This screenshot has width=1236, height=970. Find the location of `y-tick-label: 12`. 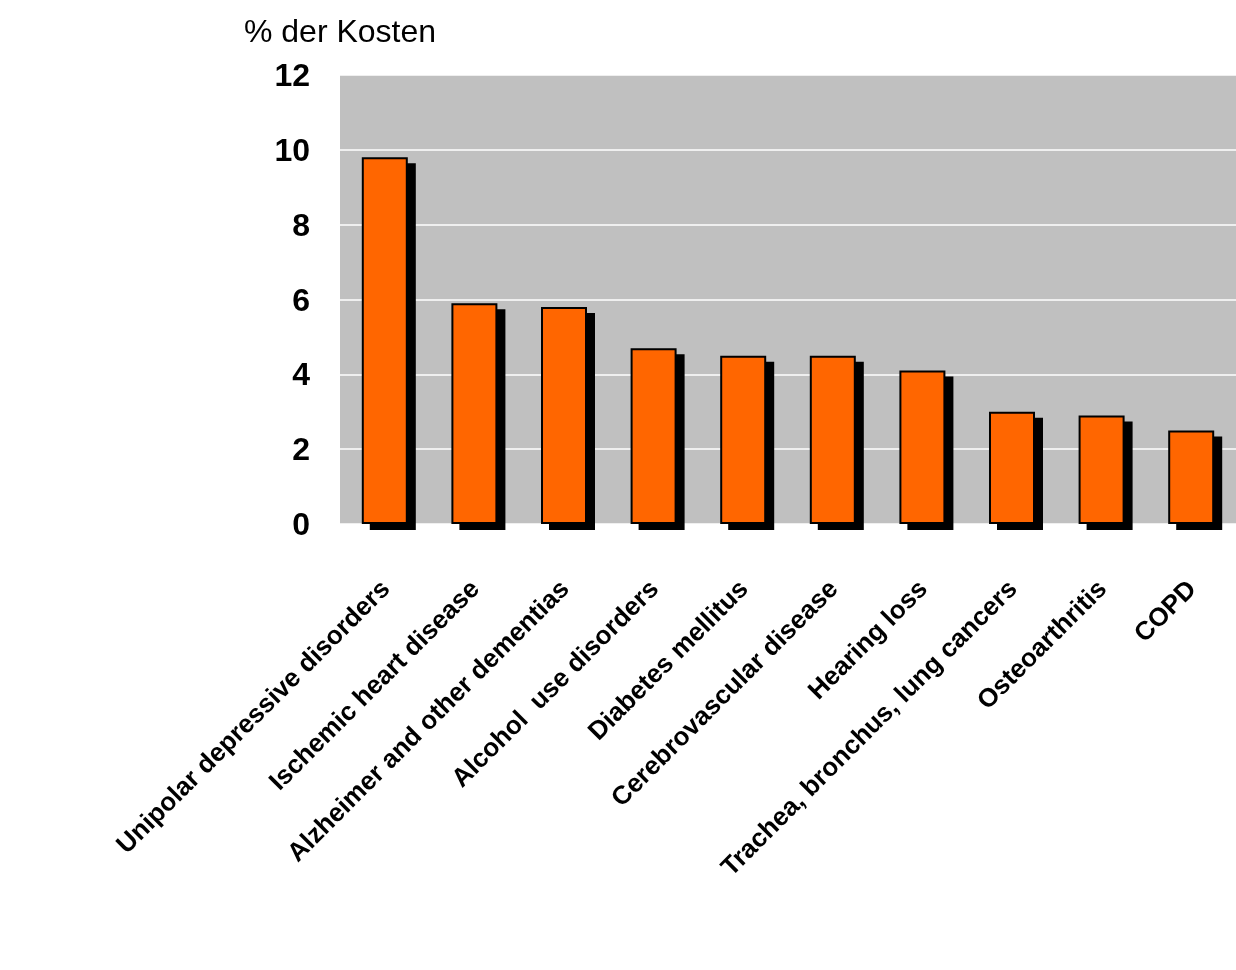

y-tick-label: 12 is located at coordinates (292, 75).